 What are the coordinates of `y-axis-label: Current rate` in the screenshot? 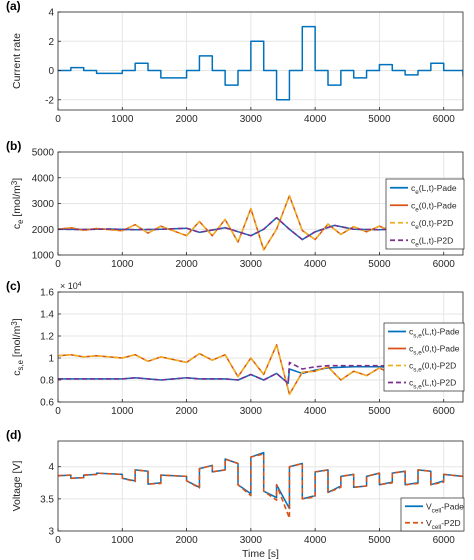 It's located at (17, 61).